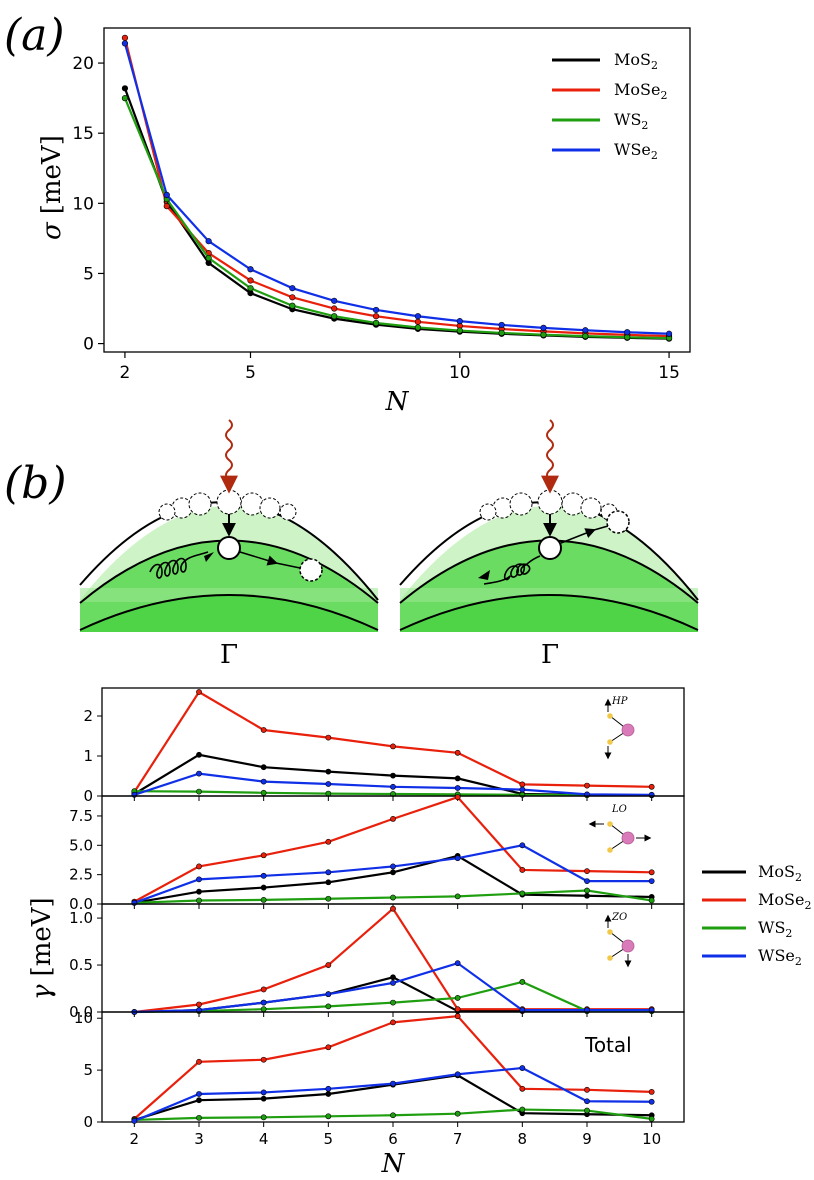 This screenshot has width=814, height=1180. I want to click on gamma-xtick-label: 9, so click(587, 1139).